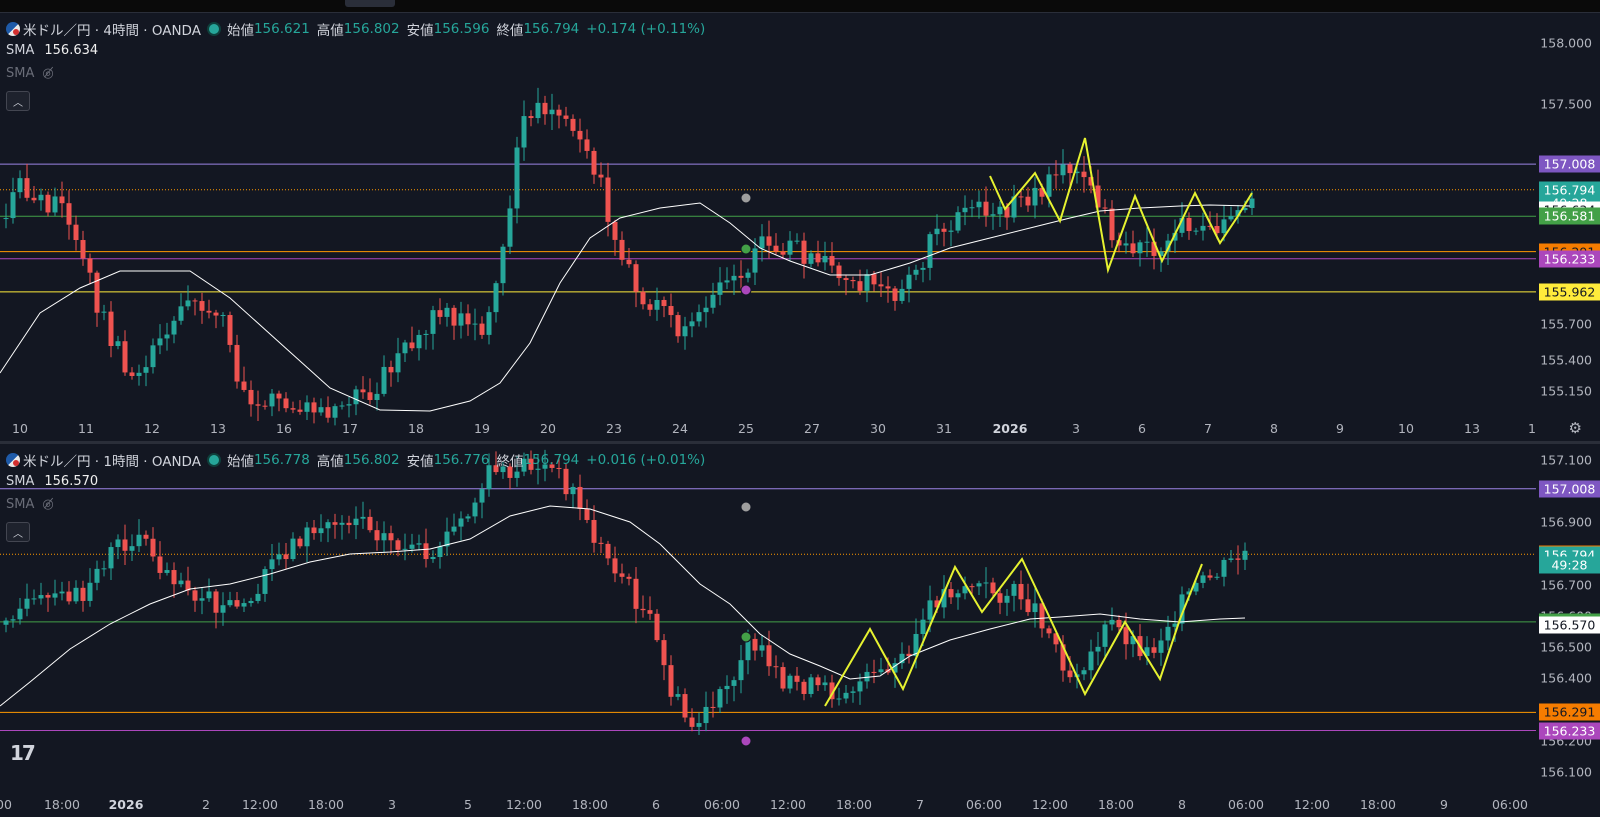 The width and height of the screenshot is (1600, 817). I want to click on price-axis-4h: 158.000 157.500 155.700 155.400 155.150, so click(1567, 227).